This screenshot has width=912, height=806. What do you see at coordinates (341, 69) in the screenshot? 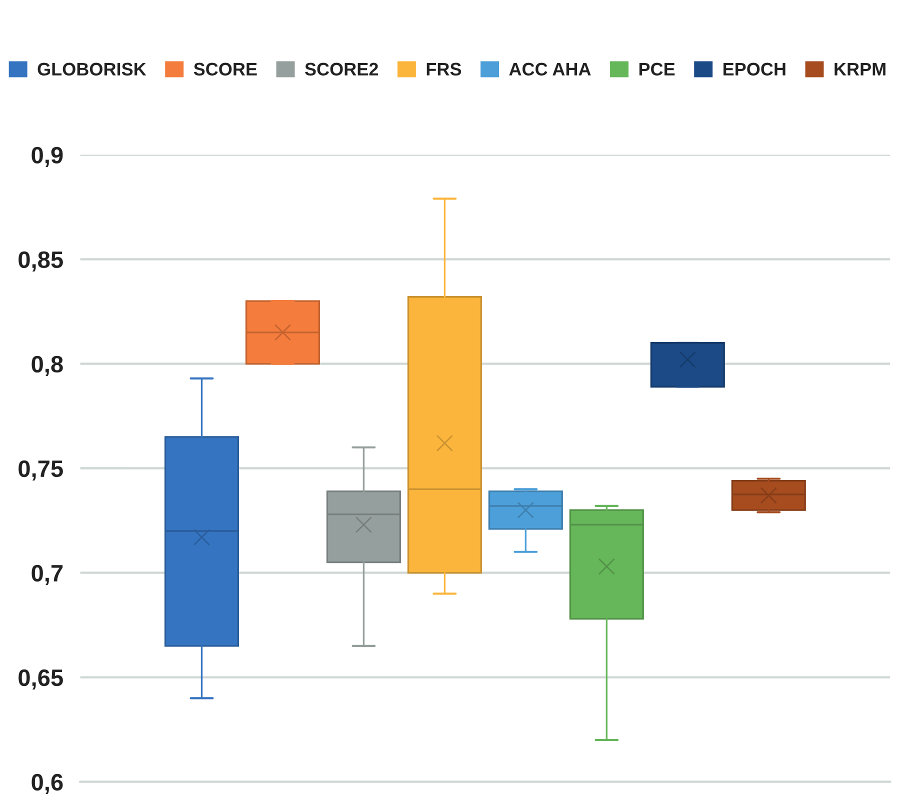
I see `legend-label: SCORE2` at bounding box center [341, 69].